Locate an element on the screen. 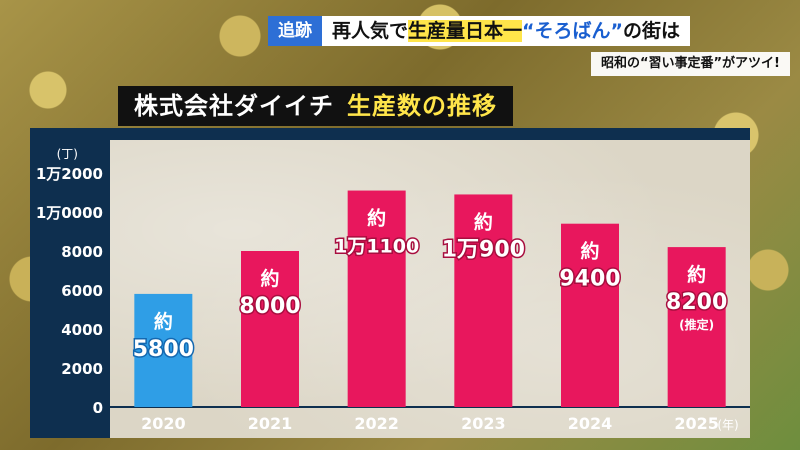  data-label-value: 8200 is located at coordinates (696, 302).